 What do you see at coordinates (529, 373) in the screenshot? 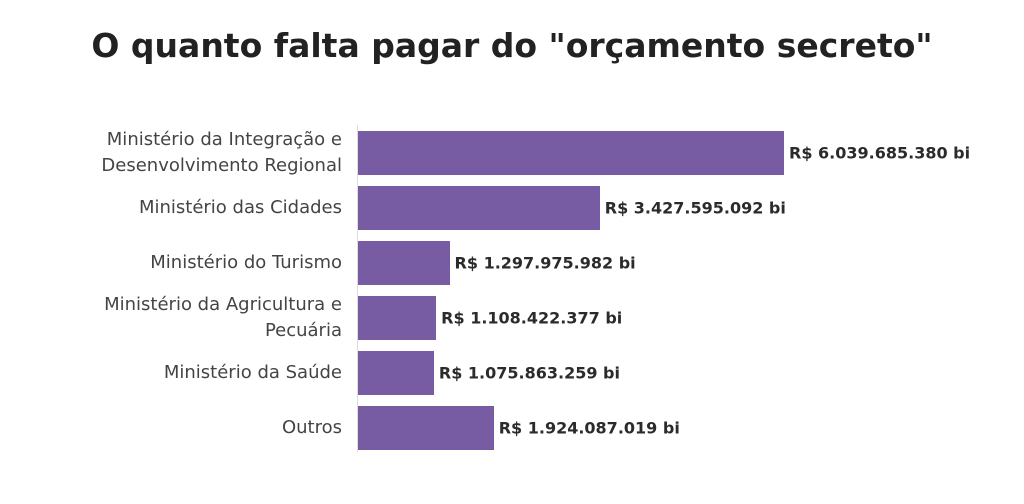
I see `value-label: R$ 1.075.863.259 bi` at bounding box center [529, 373].